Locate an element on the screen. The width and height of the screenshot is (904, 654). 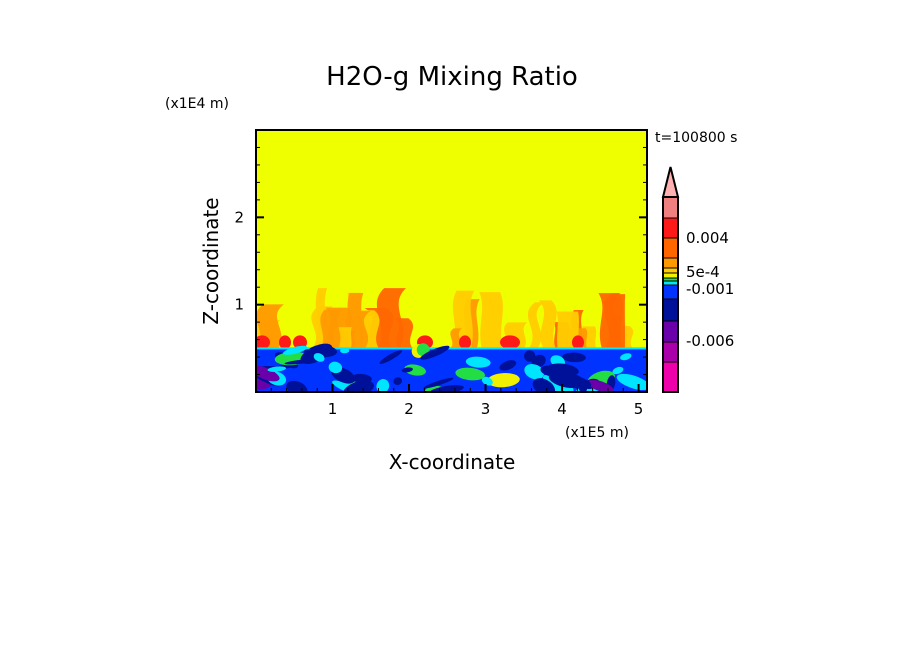
colorbar-label: 0.004 is located at coordinates (707, 238).